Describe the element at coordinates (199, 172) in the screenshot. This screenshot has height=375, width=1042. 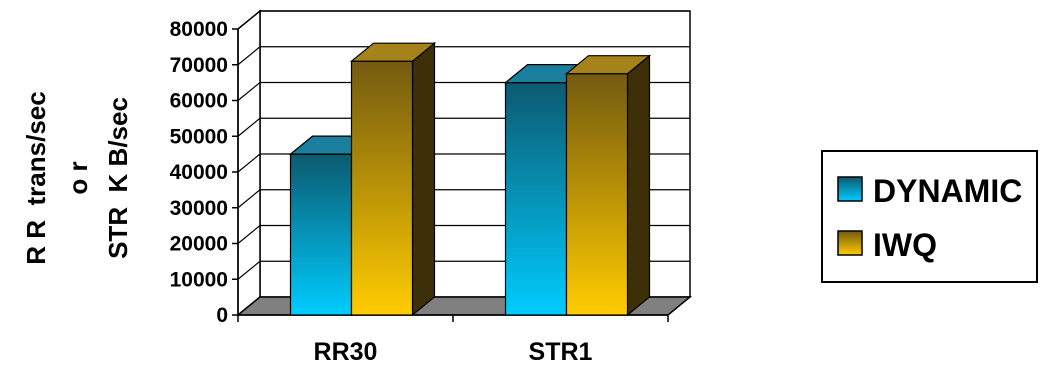
I see `y-tick-label: 40000` at that location.